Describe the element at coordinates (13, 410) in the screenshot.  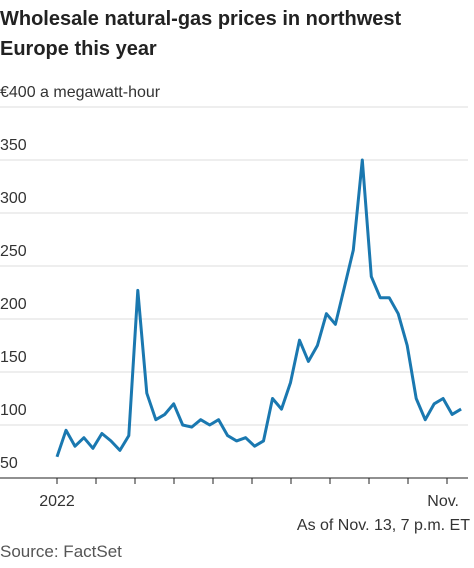
I see `y-tick-label: 100` at that location.